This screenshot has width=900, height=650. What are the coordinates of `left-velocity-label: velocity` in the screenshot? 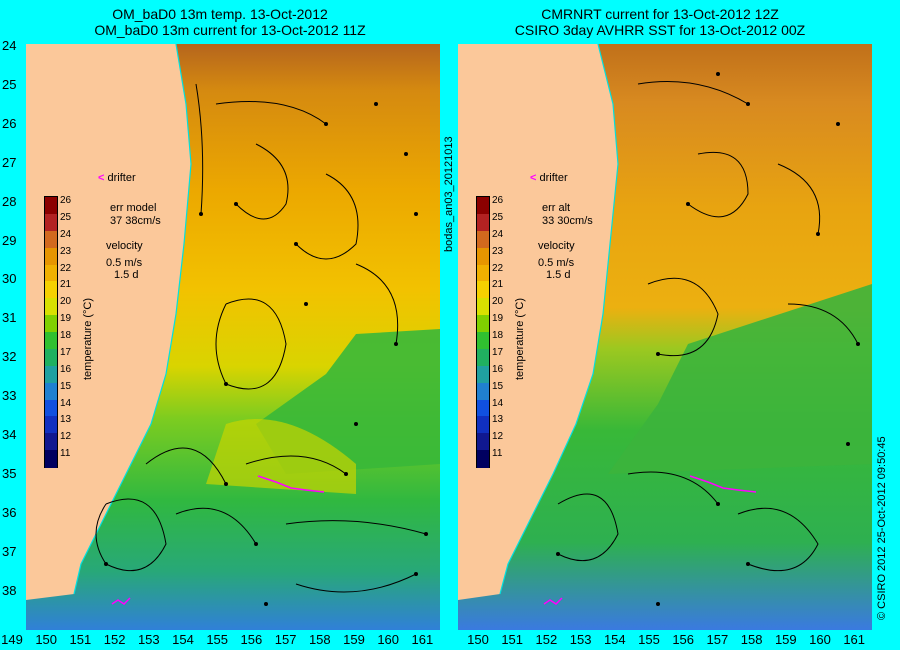 It's located at (124, 246).